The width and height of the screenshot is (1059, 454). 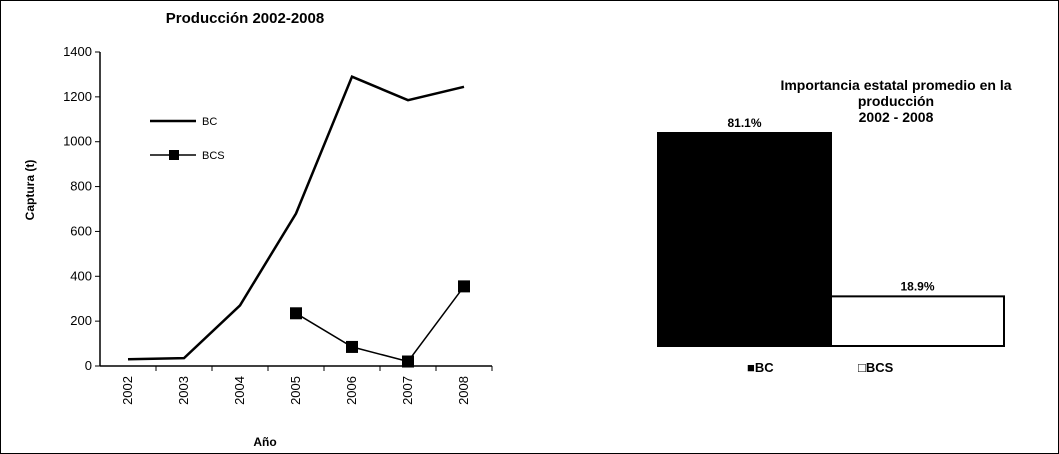 I want to click on y-tick-label: 0, so click(x=88, y=365).